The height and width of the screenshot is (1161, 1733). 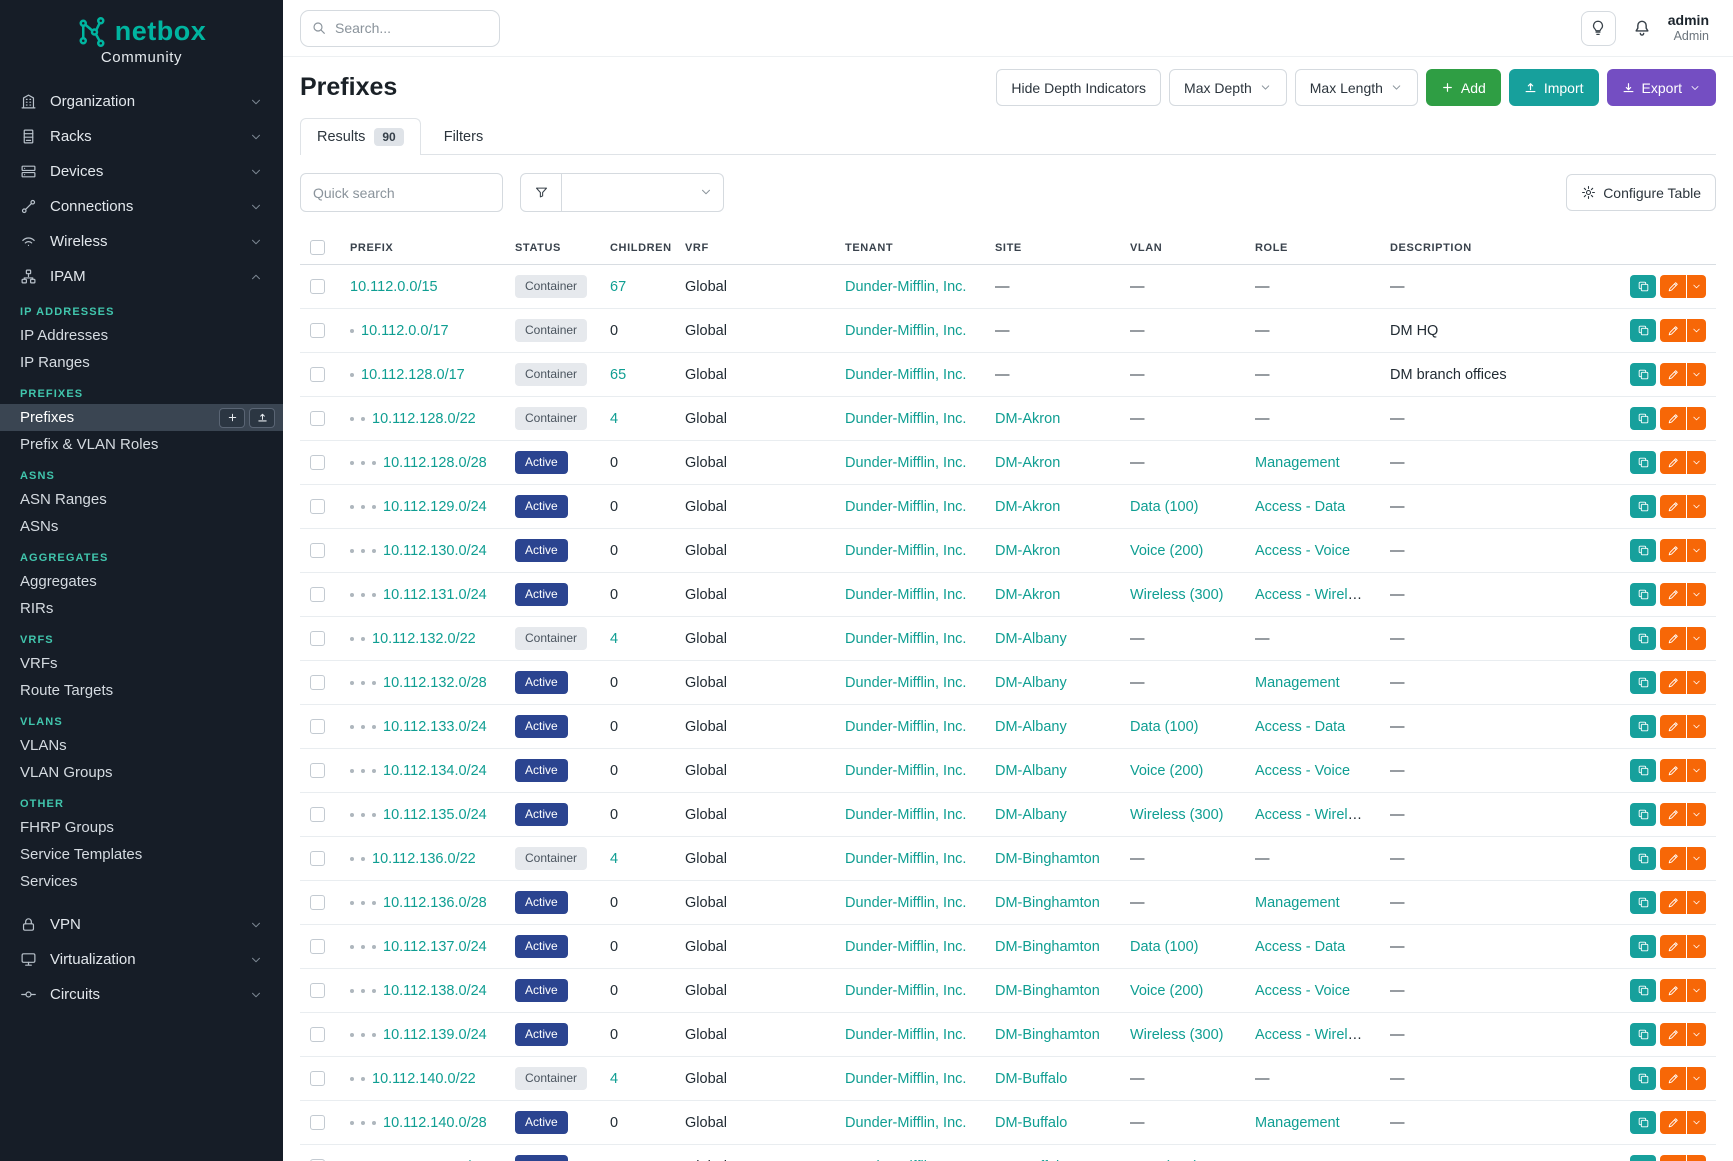 I want to click on select-all-checkbox, so click(x=317, y=247).